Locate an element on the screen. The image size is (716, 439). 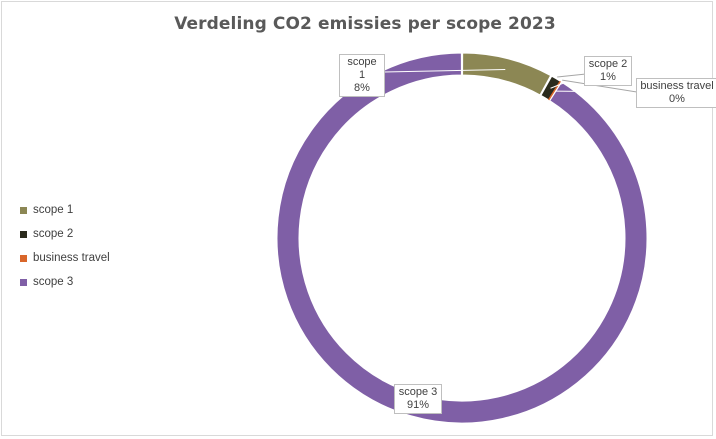
data-label-business-travel-name: business travel is located at coordinates (677, 86).